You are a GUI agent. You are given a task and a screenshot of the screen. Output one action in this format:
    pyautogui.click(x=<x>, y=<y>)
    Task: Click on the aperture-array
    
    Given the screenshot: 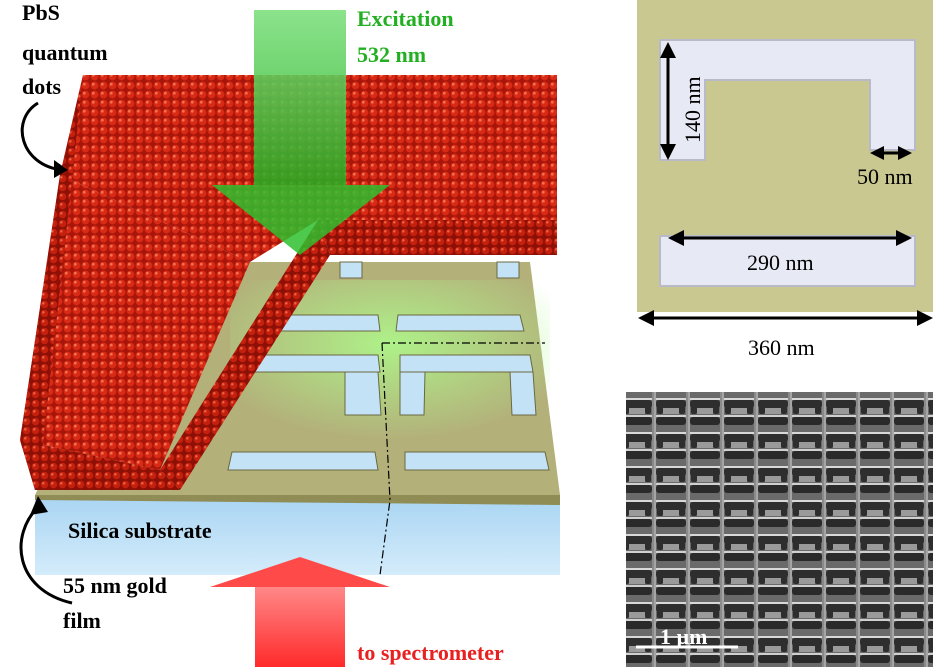 What is the action you would take?
    pyautogui.click(x=388, y=366)
    